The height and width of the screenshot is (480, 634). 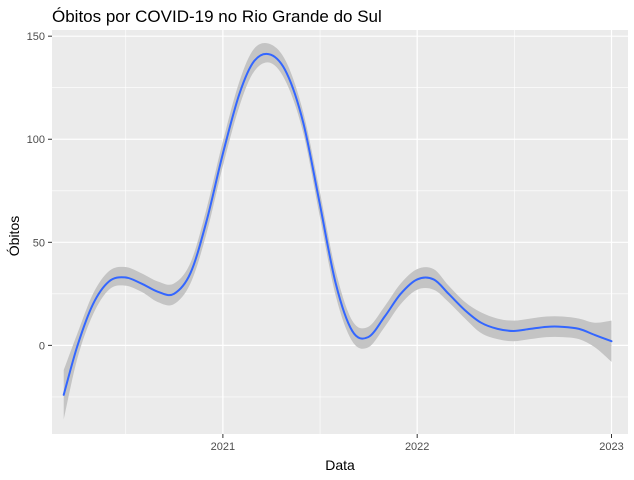 What do you see at coordinates (39, 243) in the screenshot?
I see `y-tick-label: 50` at bounding box center [39, 243].